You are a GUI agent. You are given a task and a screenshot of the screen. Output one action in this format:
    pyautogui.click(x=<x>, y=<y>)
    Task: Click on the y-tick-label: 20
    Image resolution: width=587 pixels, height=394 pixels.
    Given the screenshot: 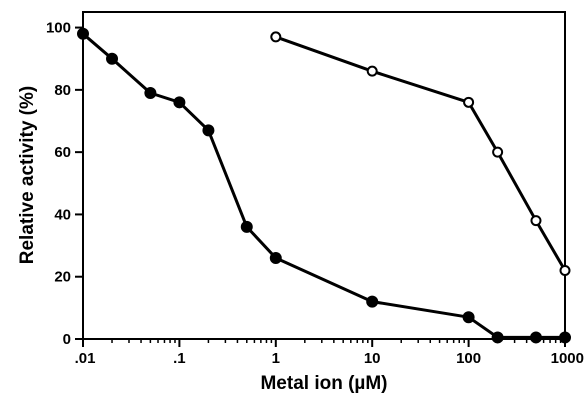 What is the action you would take?
    pyautogui.click(x=62, y=277)
    